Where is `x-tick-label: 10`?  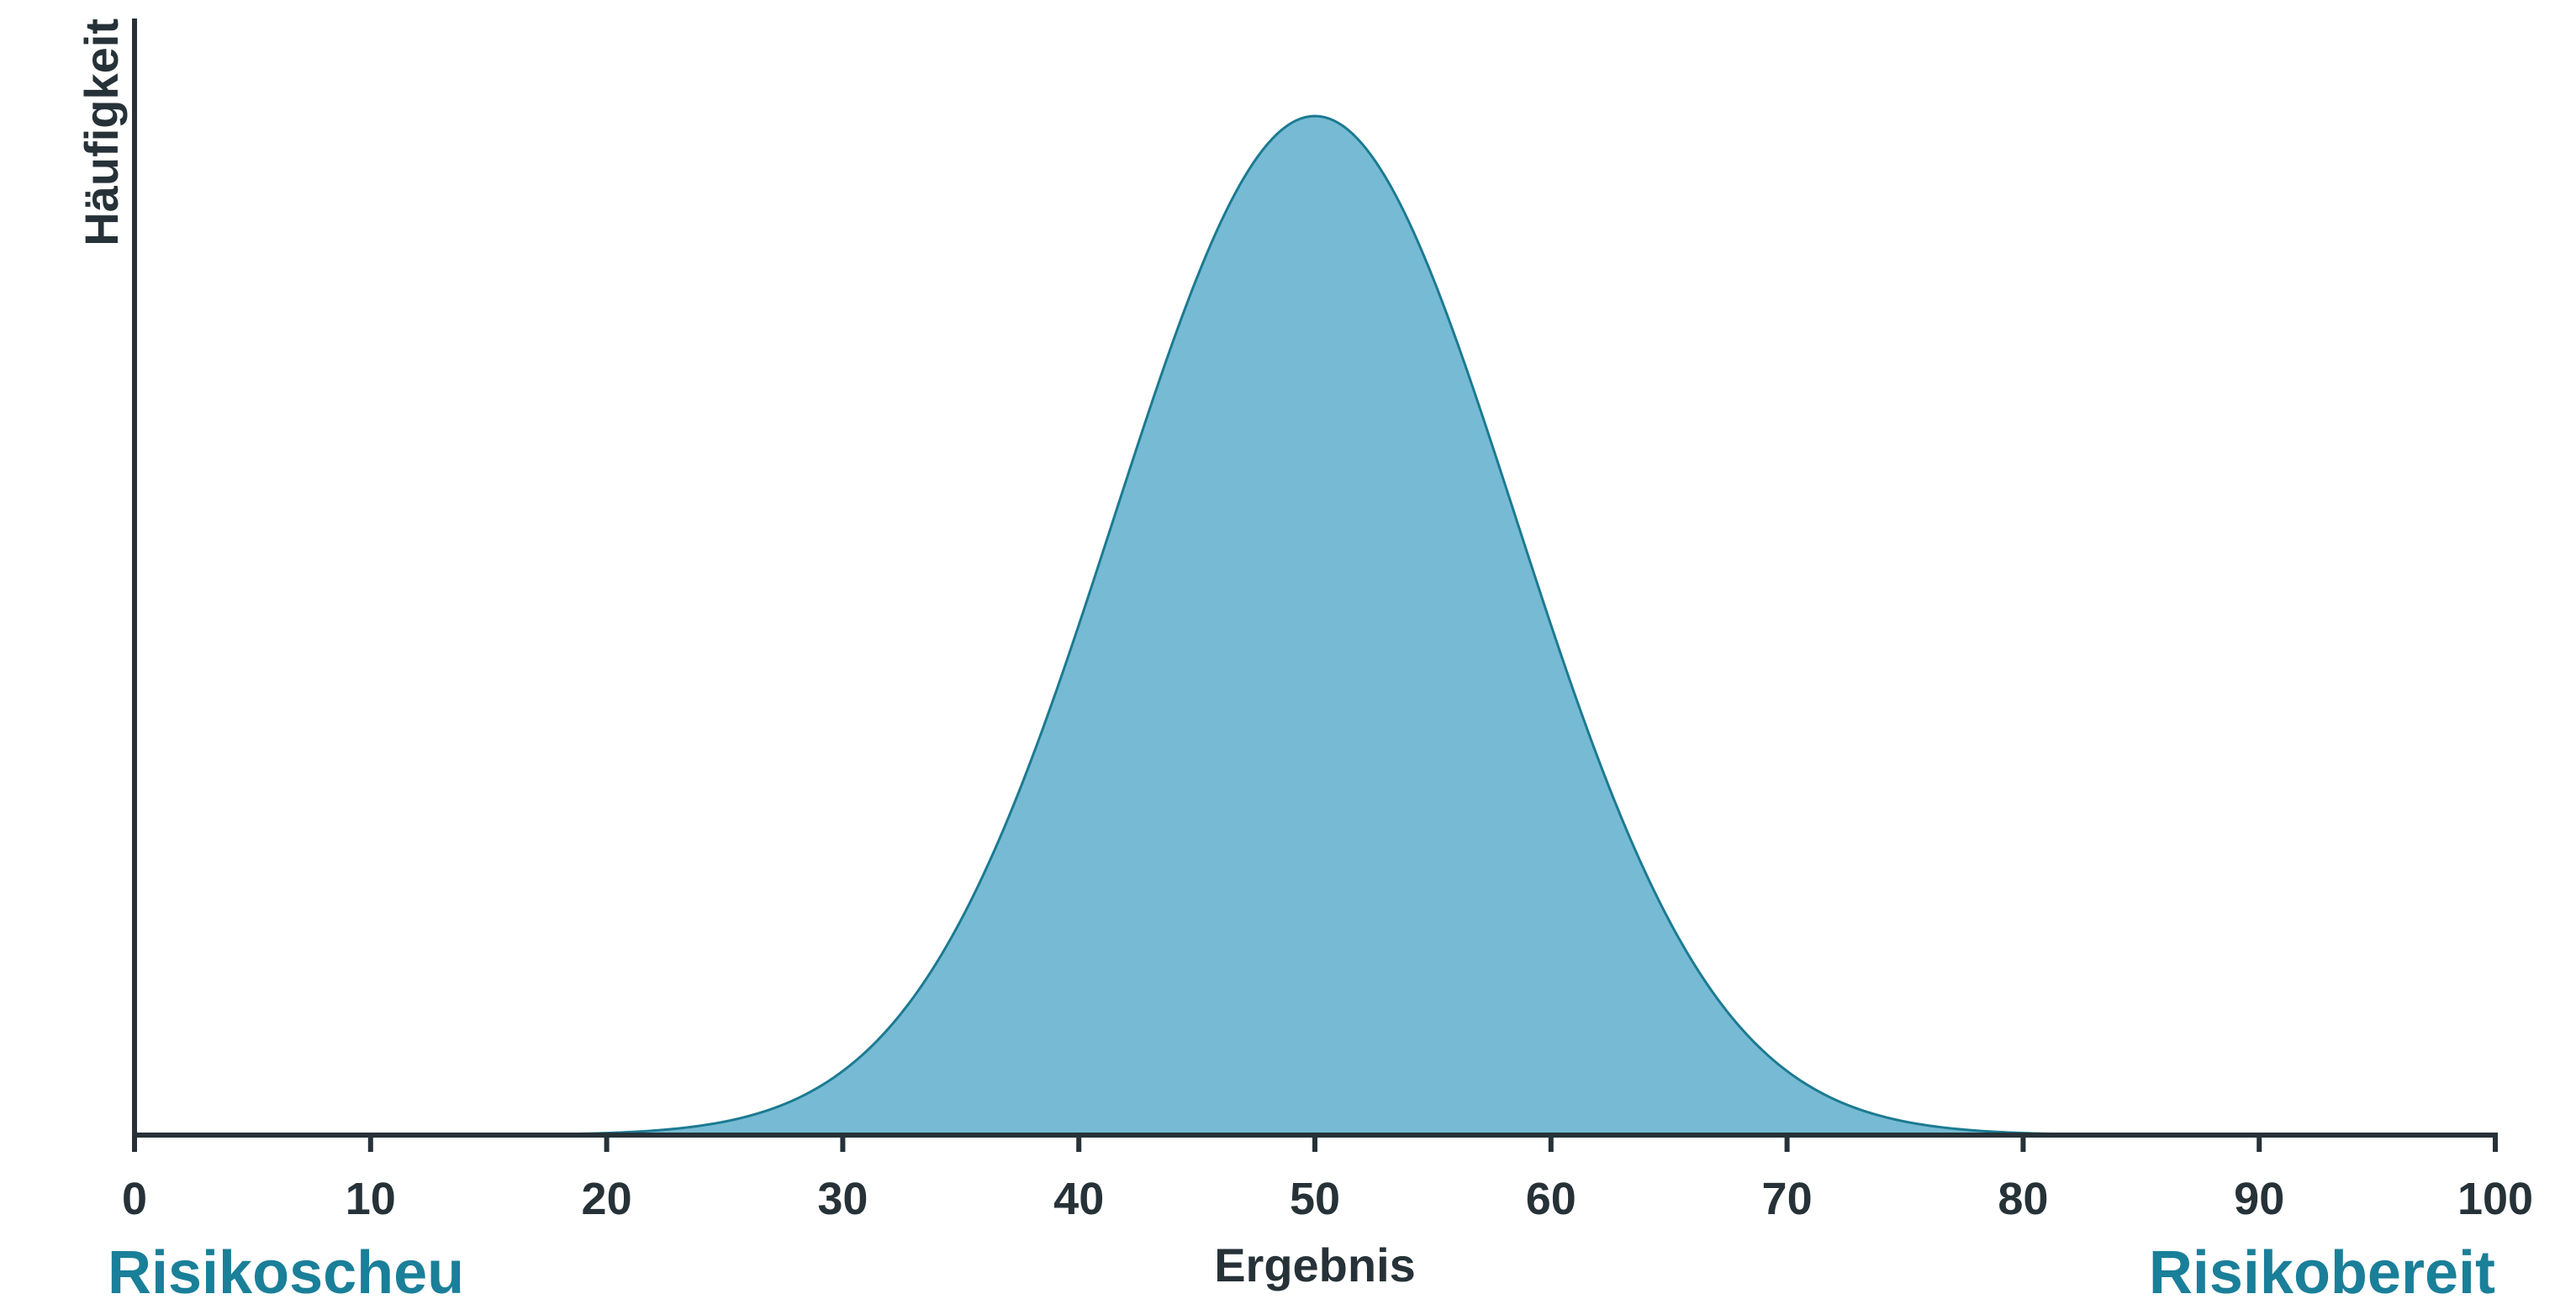
x-tick-label: 10 is located at coordinates (371, 1199).